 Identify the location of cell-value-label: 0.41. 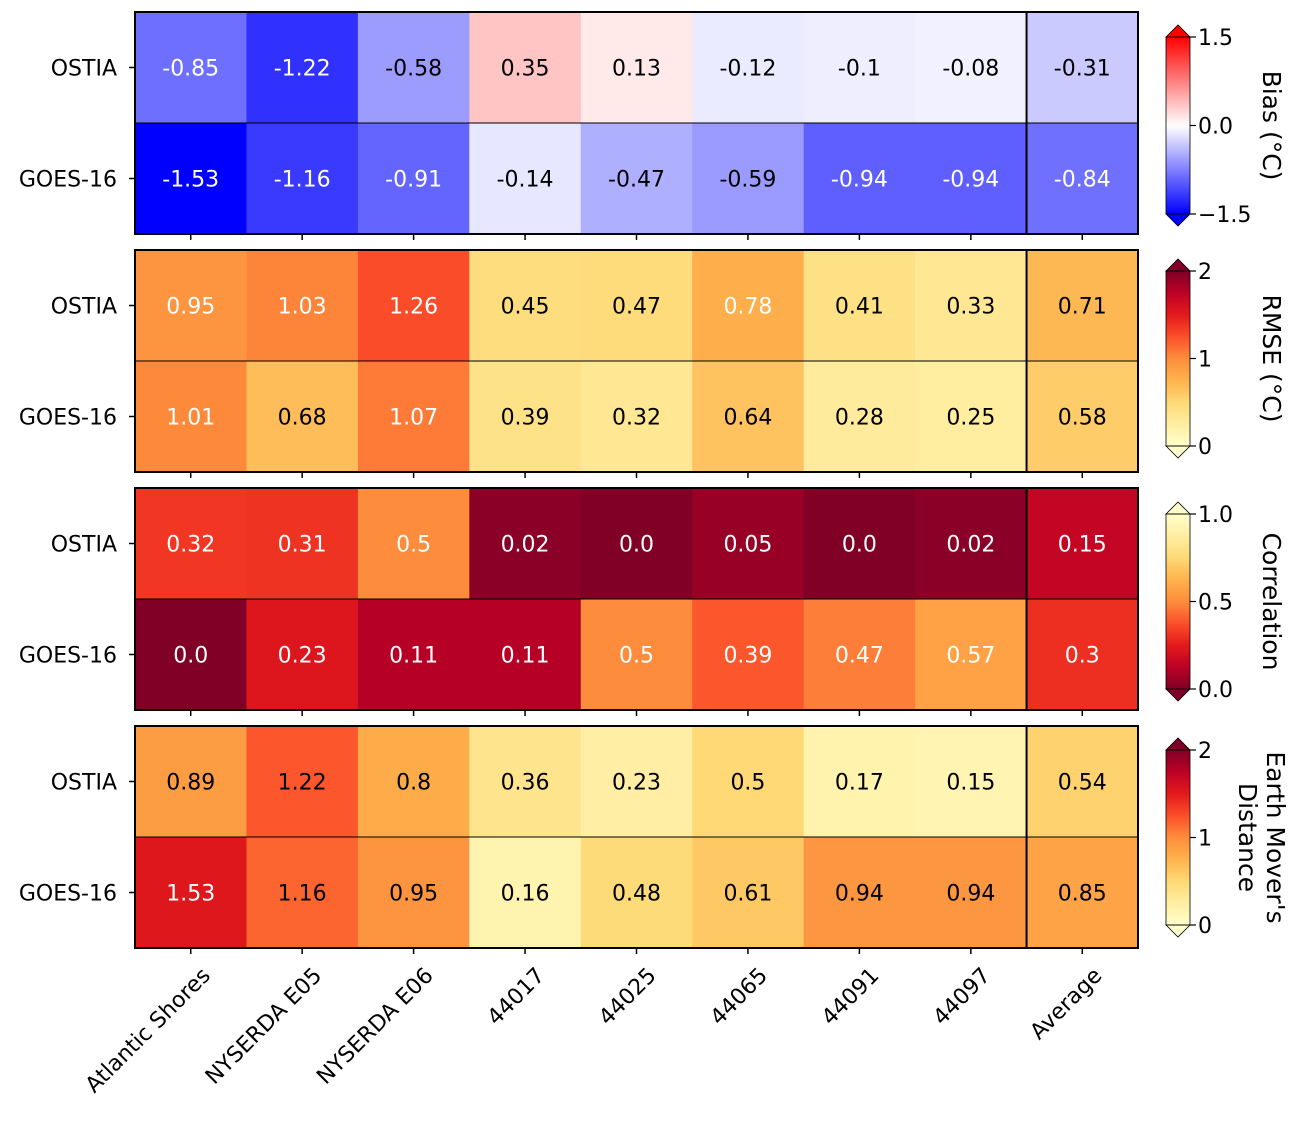
(859, 307).